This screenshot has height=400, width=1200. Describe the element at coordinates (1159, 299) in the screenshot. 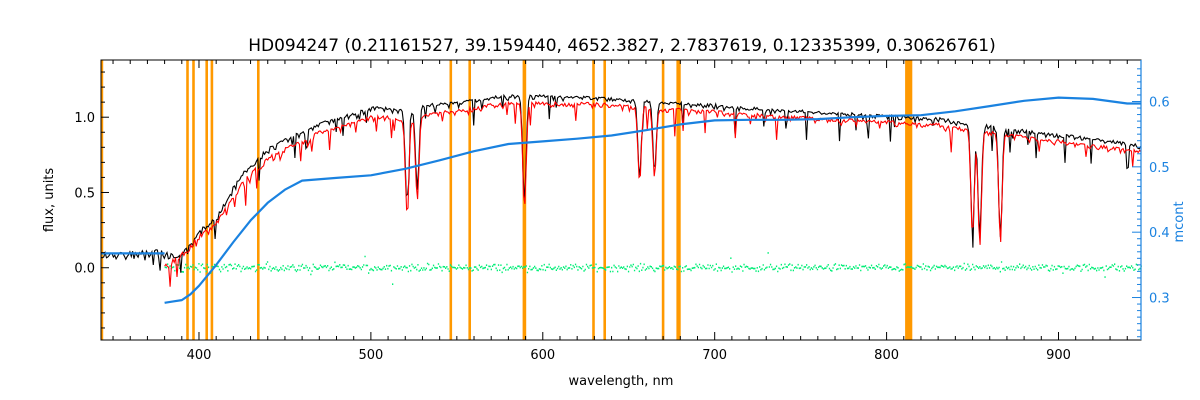

I see `y2-tick-label: 0.3` at that location.